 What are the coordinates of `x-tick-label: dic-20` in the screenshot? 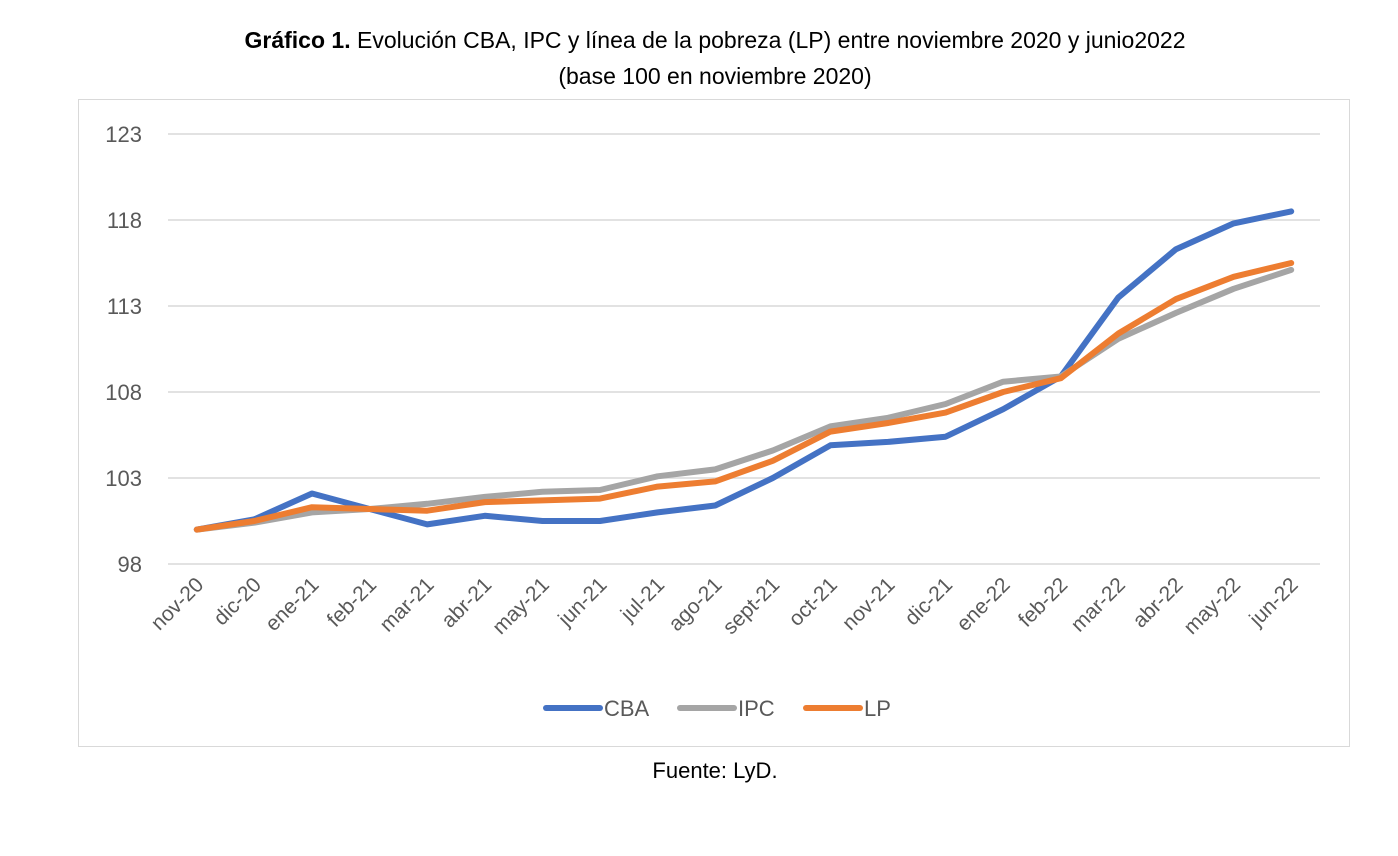 It's located at (237, 601).